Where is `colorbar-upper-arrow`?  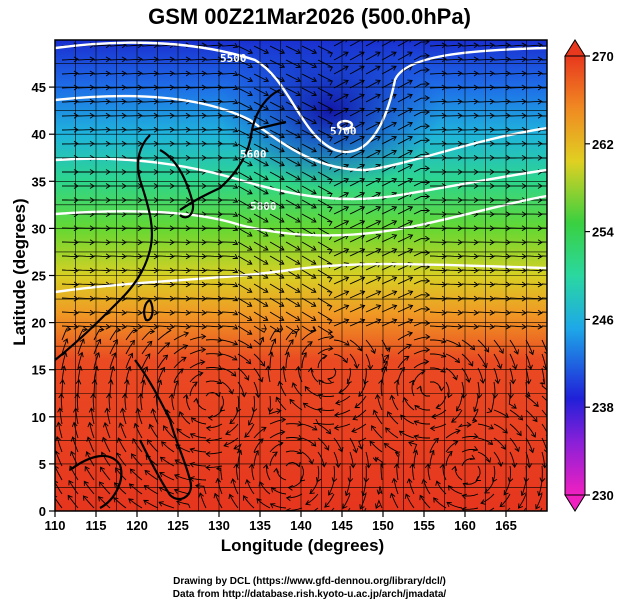 colorbar-upper-arrow is located at coordinates (575, 48).